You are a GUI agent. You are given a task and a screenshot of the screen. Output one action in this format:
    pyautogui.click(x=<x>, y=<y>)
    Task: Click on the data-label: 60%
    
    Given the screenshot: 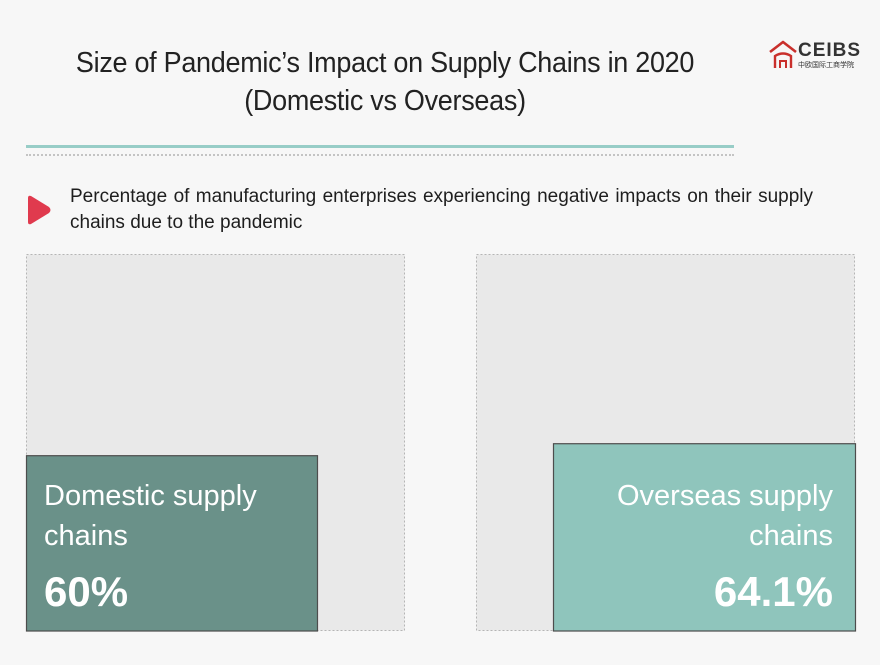 What is the action you would take?
    pyautogui.click(x=86, y=591)
    